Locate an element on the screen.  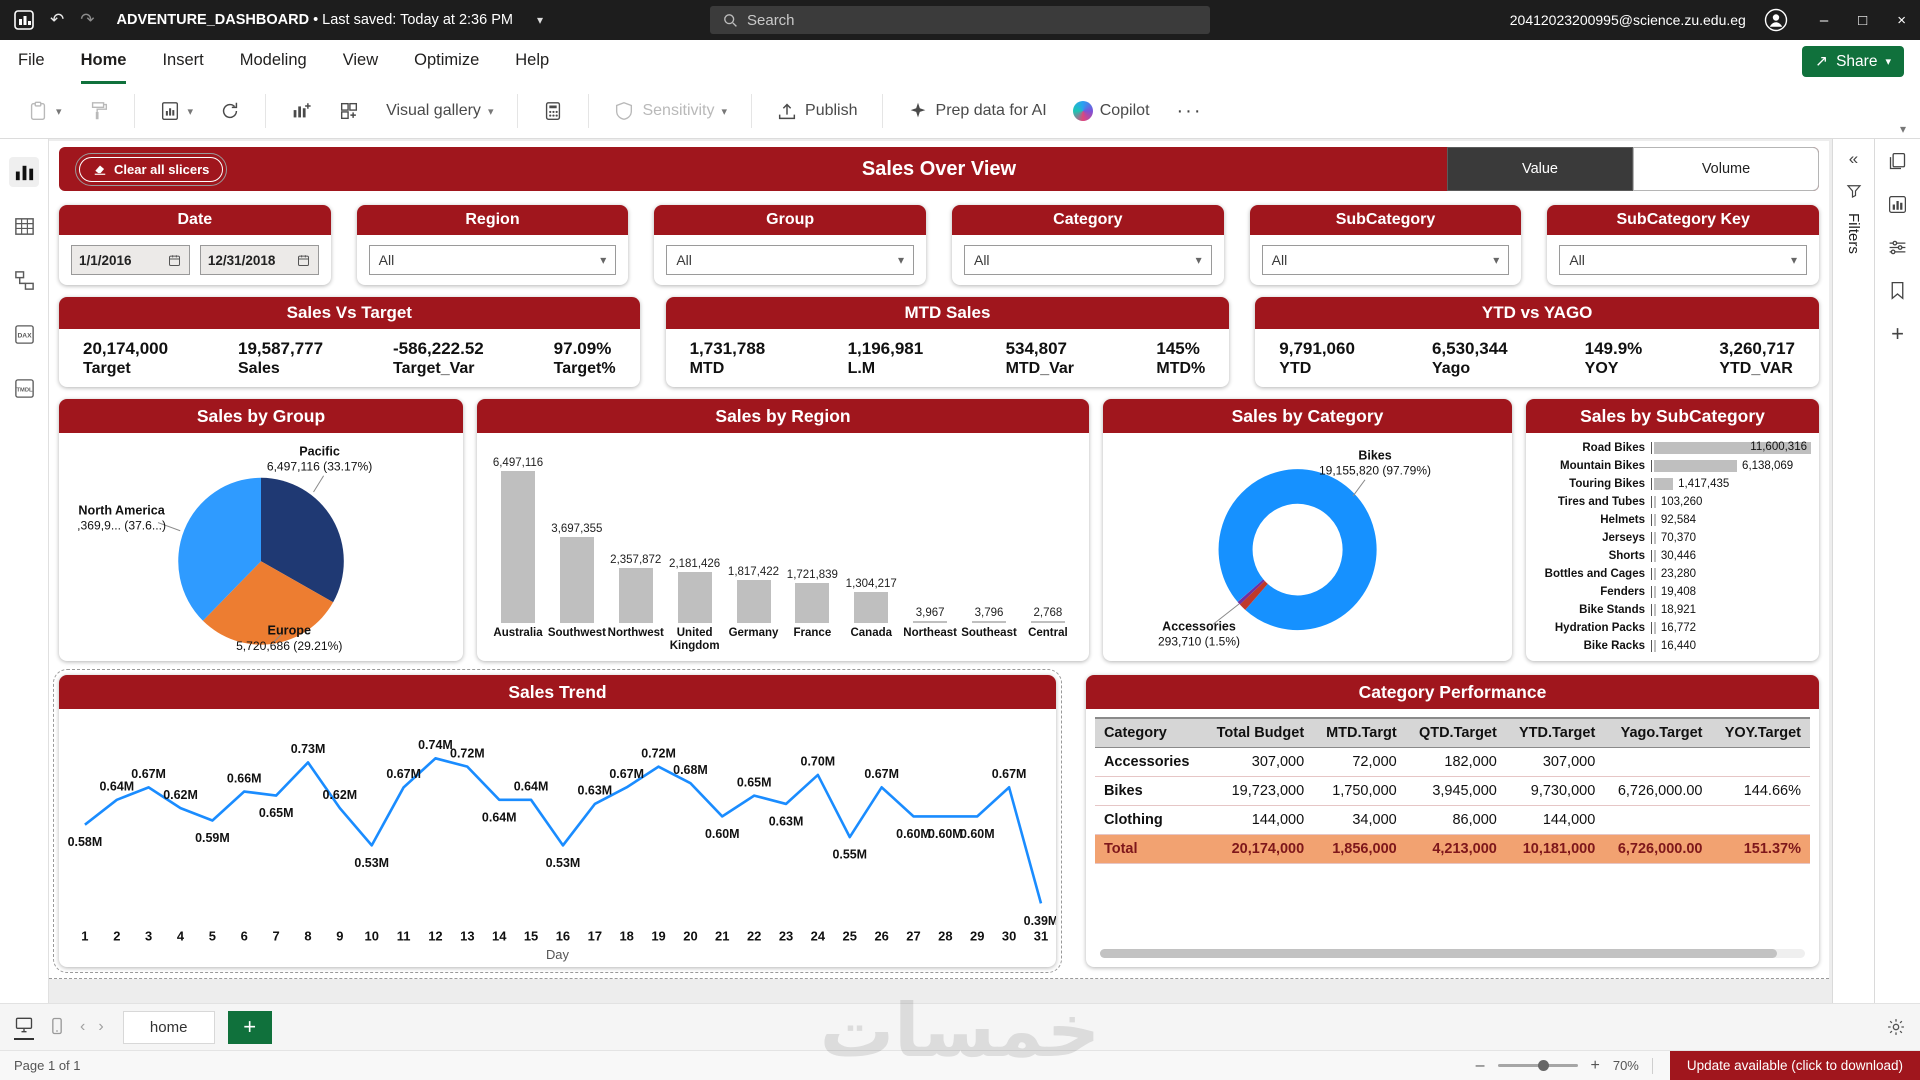
menu-help: Help is located at coordinates (532, 60).